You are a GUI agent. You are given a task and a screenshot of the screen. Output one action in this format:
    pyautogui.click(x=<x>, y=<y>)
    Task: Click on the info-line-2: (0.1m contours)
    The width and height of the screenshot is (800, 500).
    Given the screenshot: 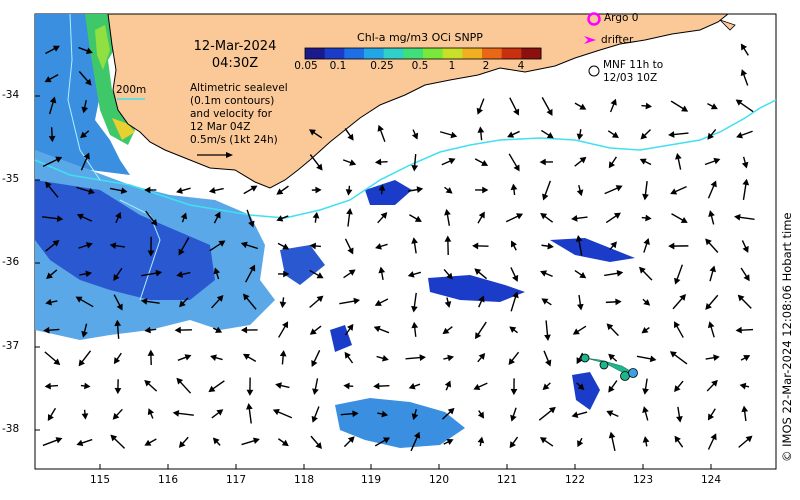 What is the action you would take?
    pyautogui.click(x=232, y=101)
    